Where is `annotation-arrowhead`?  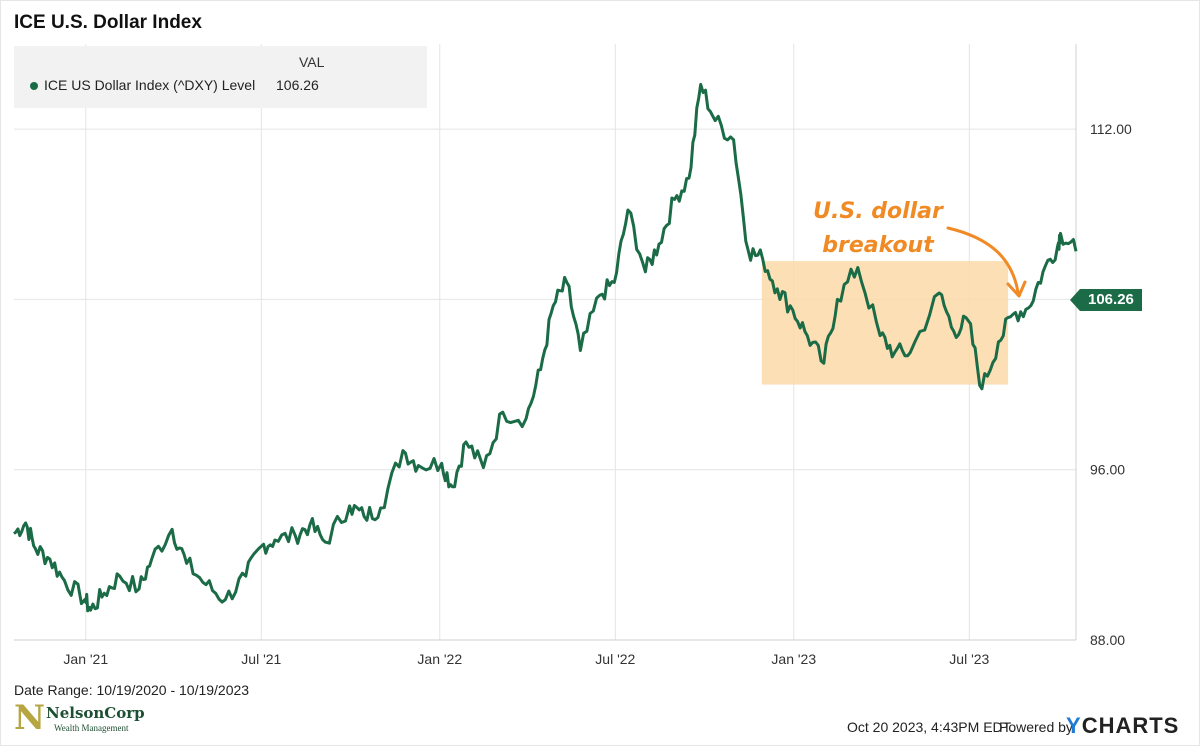 annotation-arrowhead is located at coordinates (1016, 289).